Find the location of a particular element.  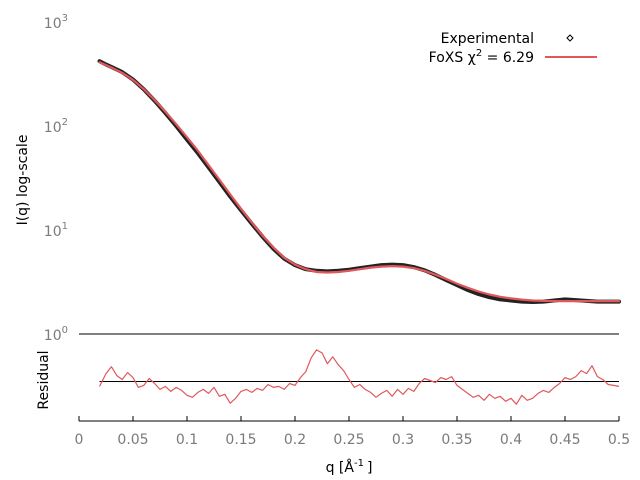

x-axis-title: q [Å-1] is located at coordinates (349, 467).